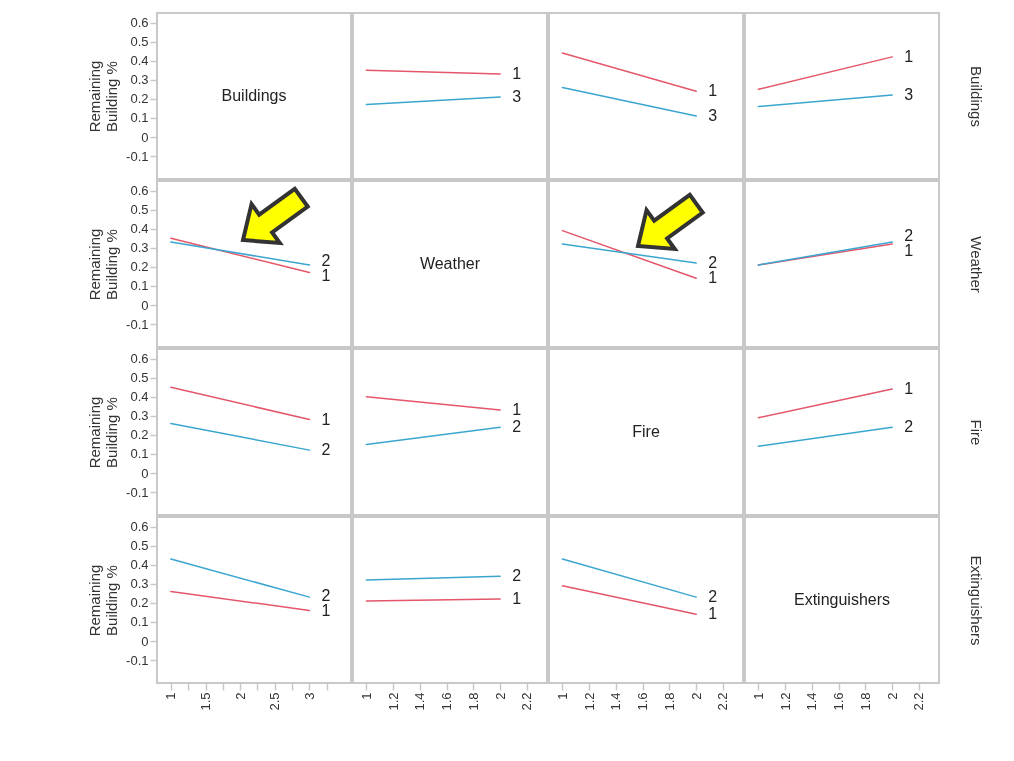  What do you see at coordinates (254, 95) in the screenshot?
I see `annotation: Buildings` at bounding box center [254, 95].